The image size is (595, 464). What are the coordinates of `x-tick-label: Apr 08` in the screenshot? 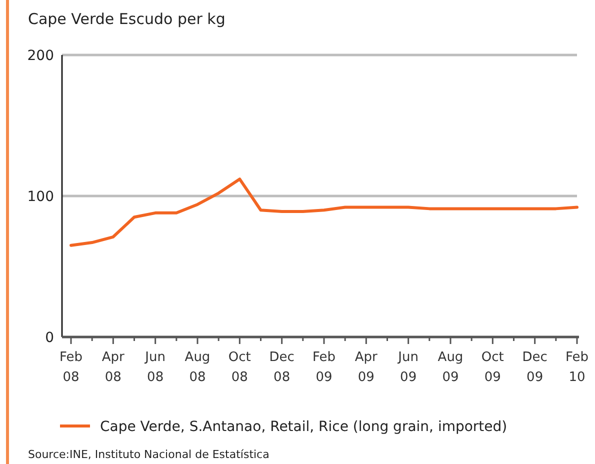 It's located at (114, 367).